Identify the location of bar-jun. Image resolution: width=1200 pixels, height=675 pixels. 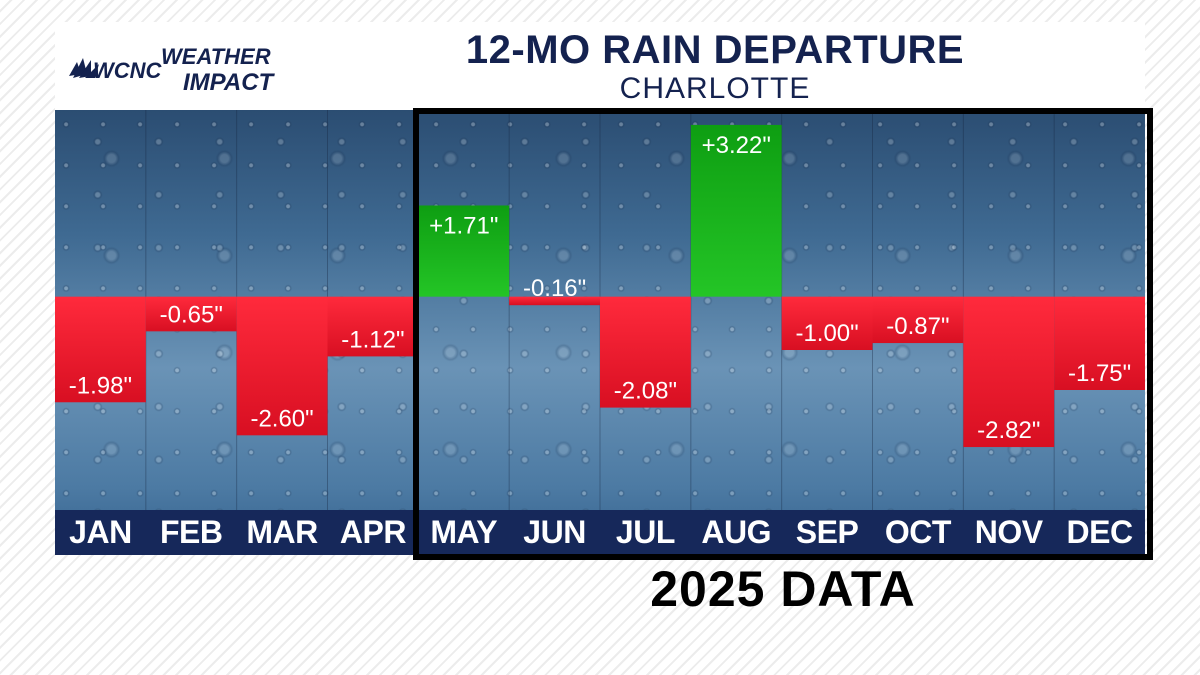
(554, 301).